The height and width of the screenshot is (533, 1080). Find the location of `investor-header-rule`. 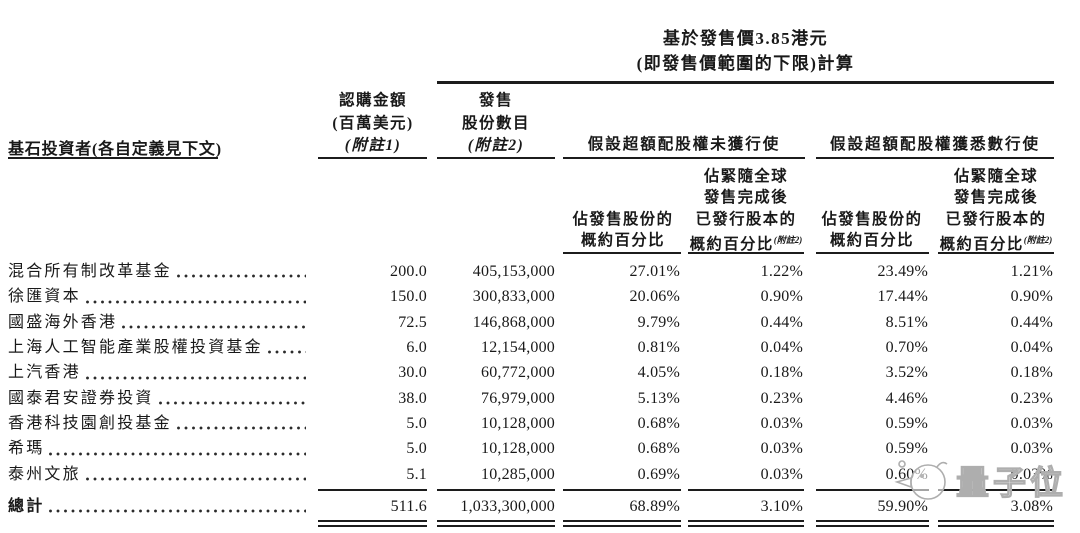

investor-header-rule is located at coordinates (113, 158).